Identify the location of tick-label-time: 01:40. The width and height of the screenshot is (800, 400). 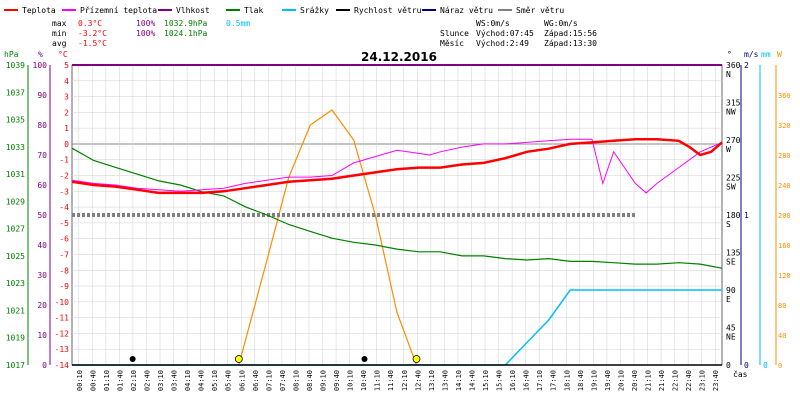
(120, 380).